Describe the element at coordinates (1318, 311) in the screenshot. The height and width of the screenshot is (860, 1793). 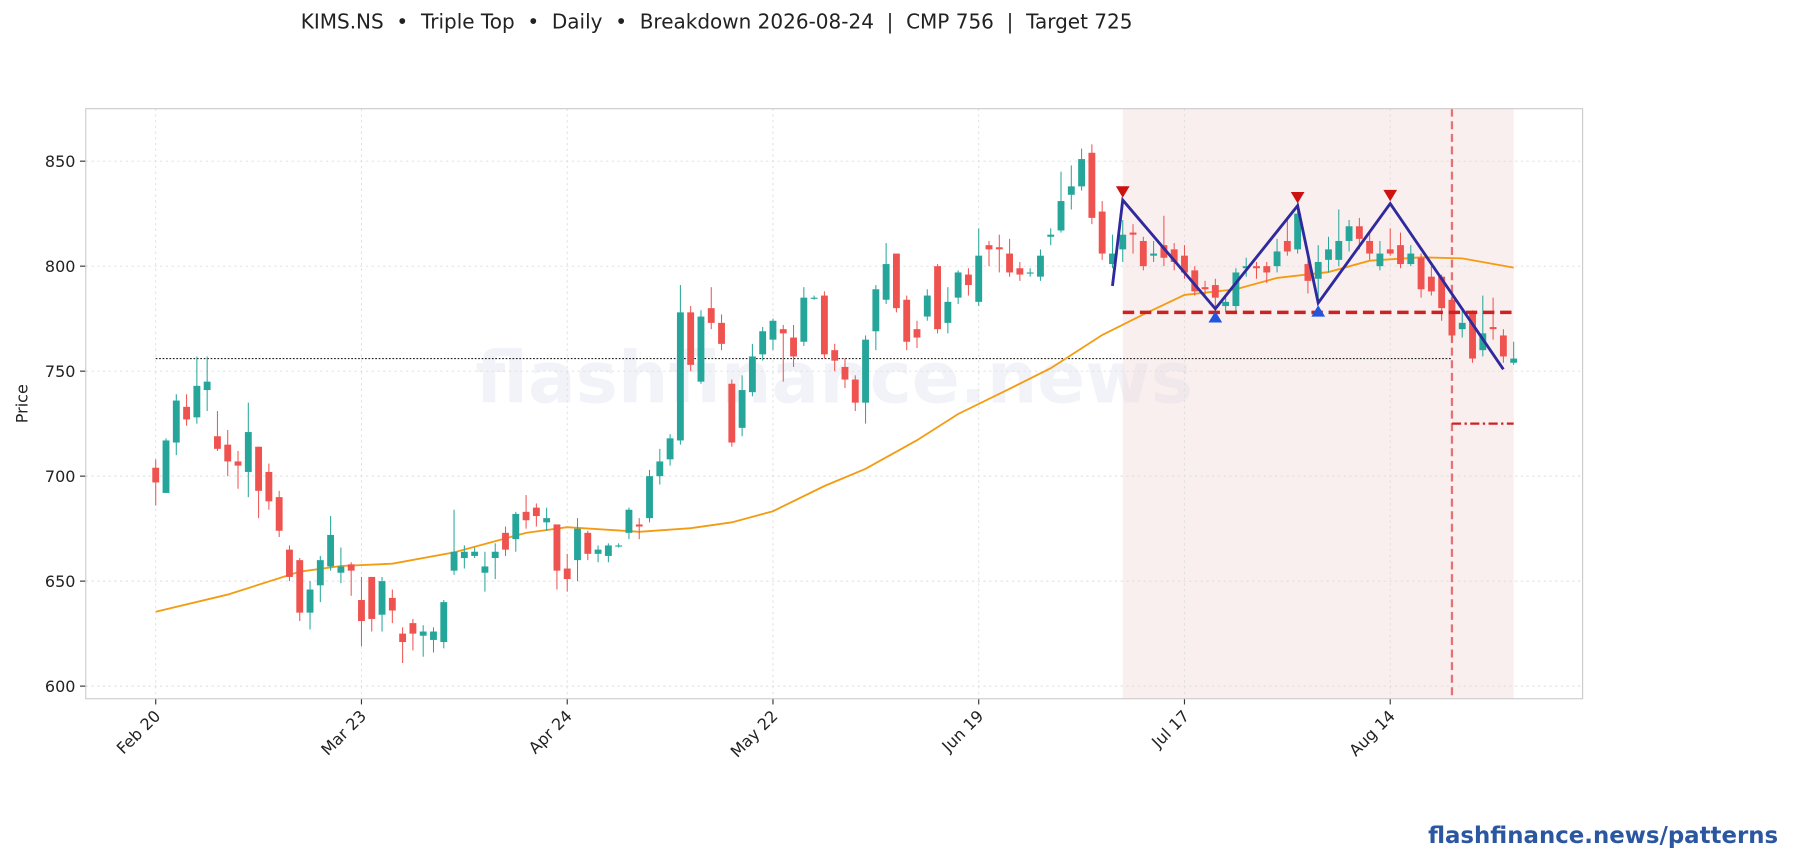
I see `trough-marker` at that location.